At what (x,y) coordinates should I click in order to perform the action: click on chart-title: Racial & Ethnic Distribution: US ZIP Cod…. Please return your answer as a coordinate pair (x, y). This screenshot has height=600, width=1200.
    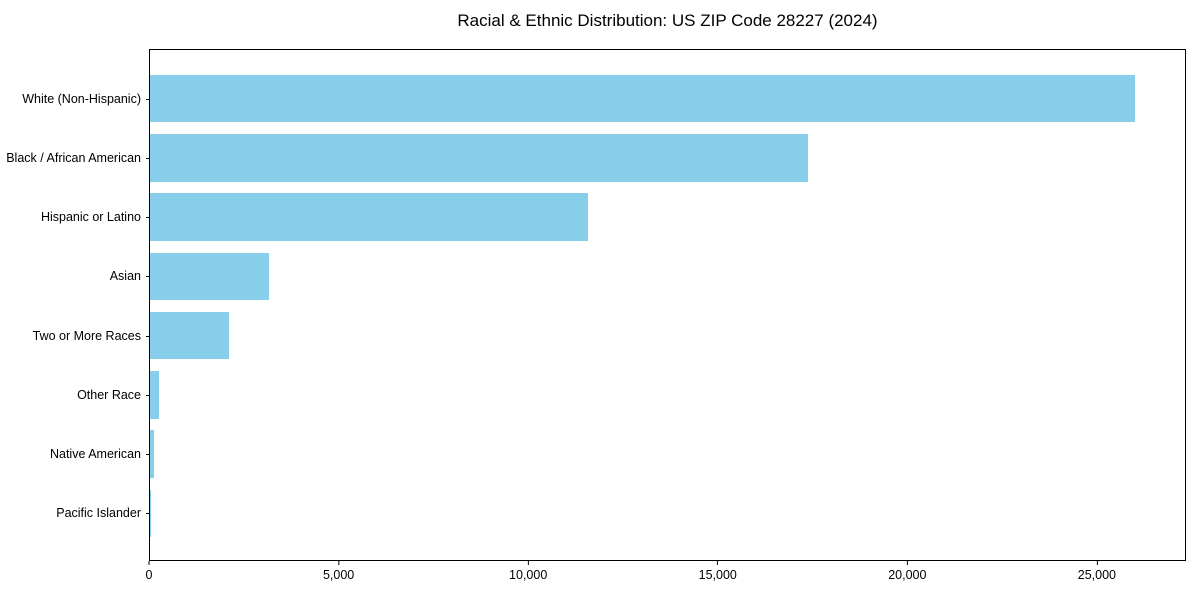
    Looking at the image, I should click on (667, 20).